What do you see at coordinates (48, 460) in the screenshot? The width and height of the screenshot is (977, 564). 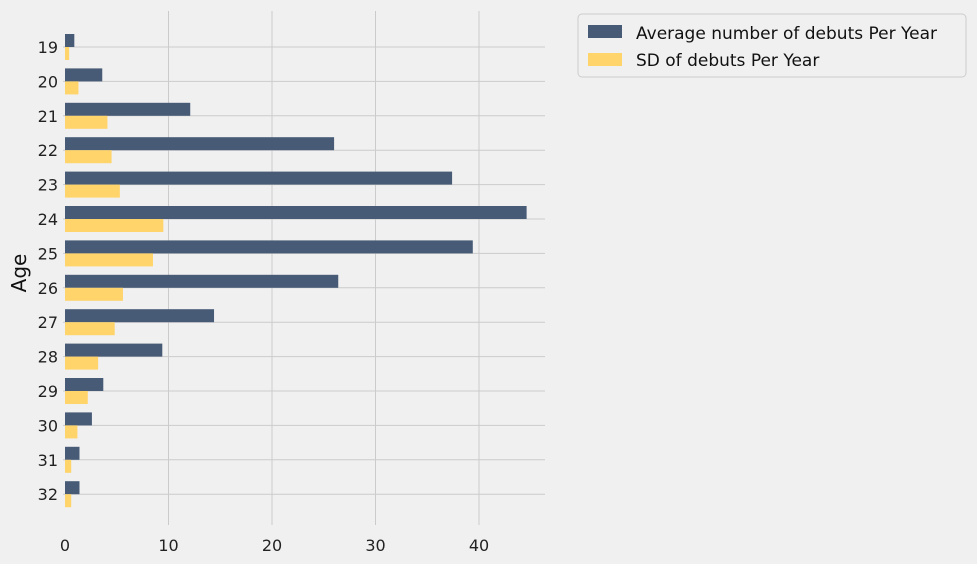 I see `y-tick-label: 31` at bounding box center [48, 460].